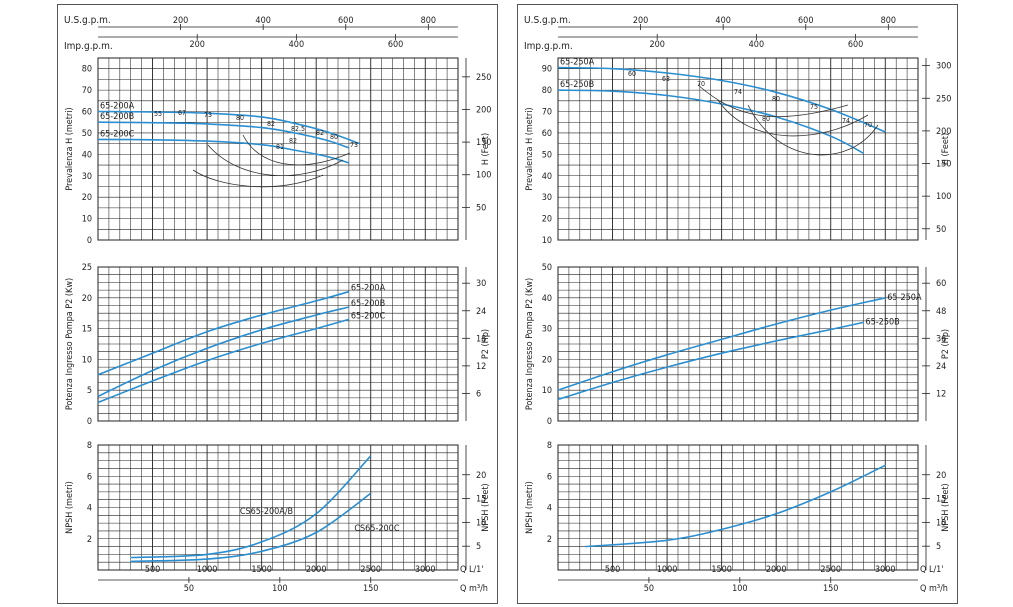  Describe the element at coordinates (368, 304) in the screenshot. I see `power-series-label: 65-200B` at that location.